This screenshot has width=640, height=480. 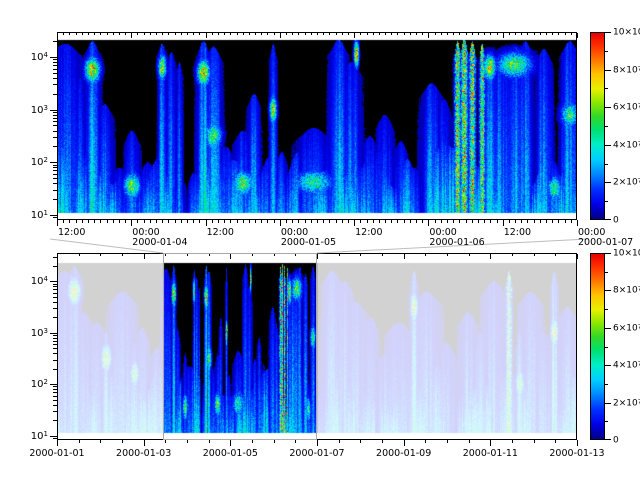 I want to click on top-x-tick-date-label: 2000-01-06, so click(x=457, y=242).